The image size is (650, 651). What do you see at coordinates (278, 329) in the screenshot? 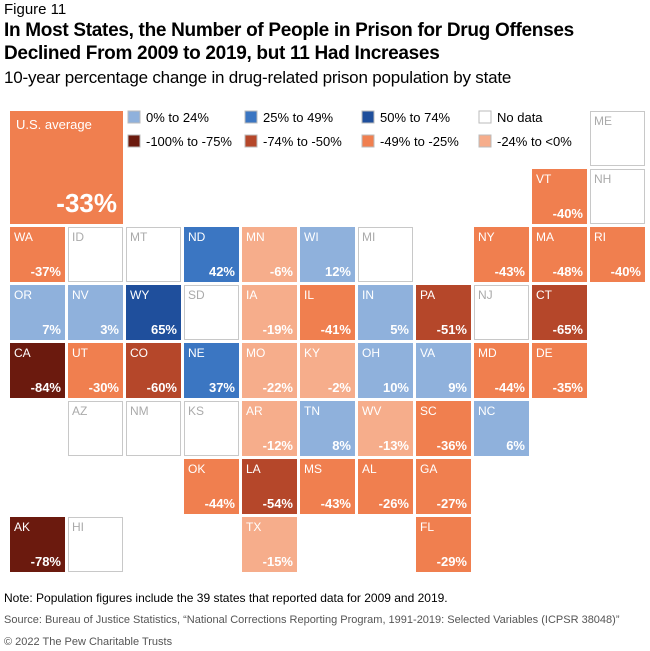
I see `value-label: -19%` at bounding box center [278, 329].